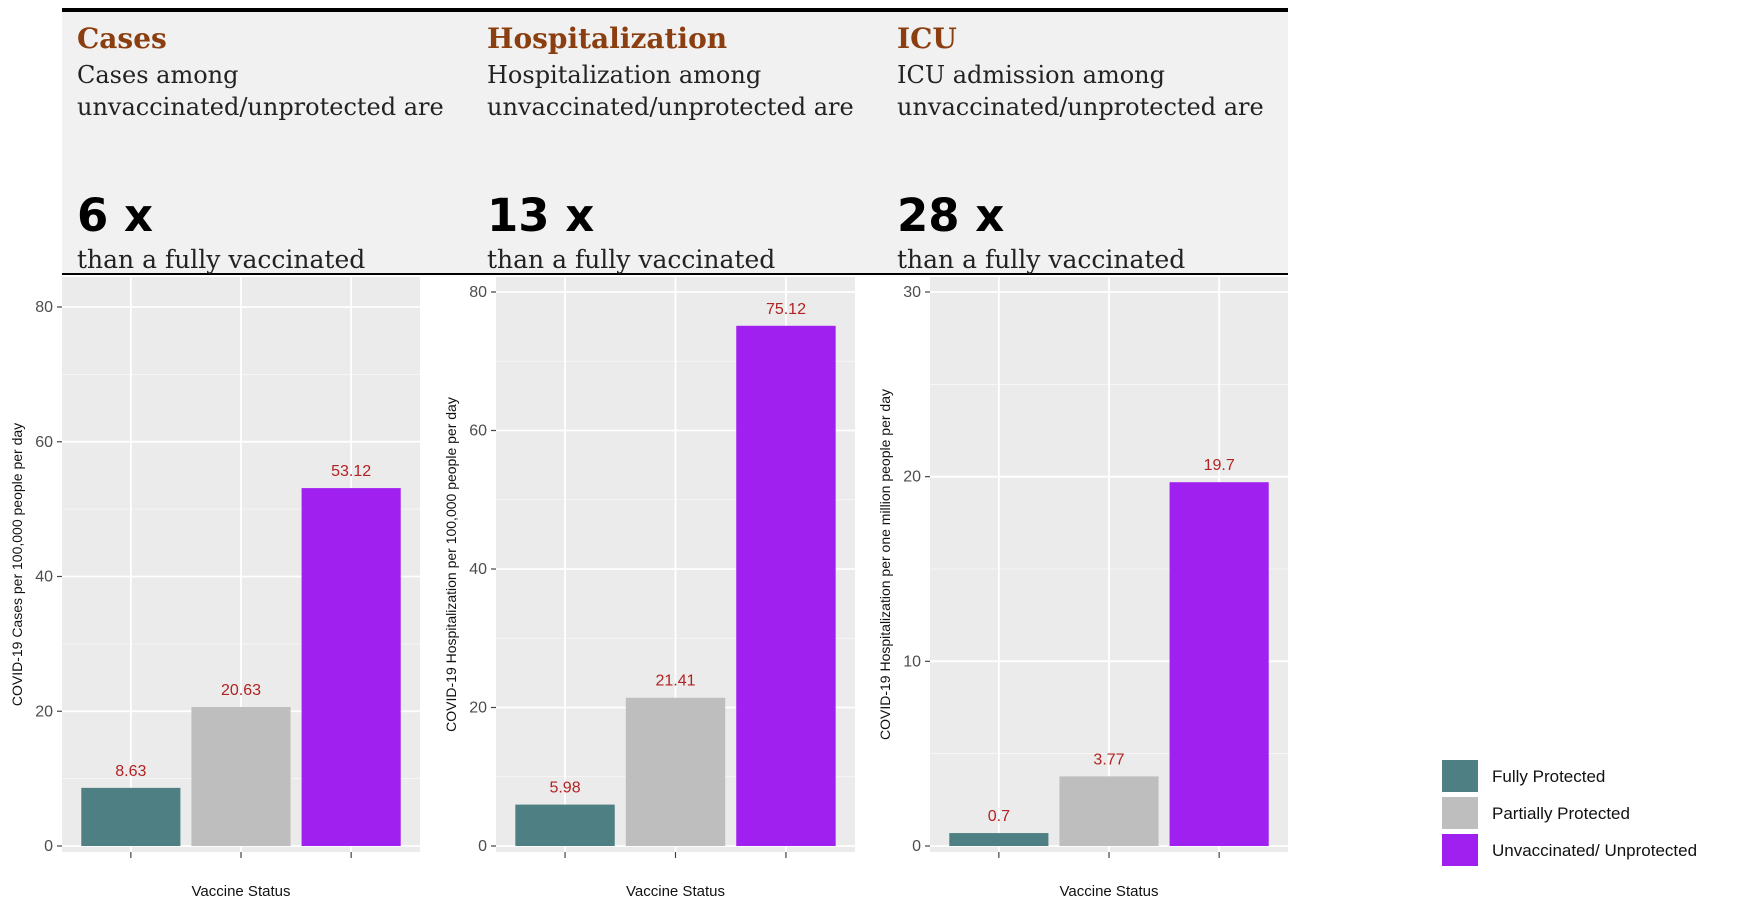 This screenshot has height=900, width=1739. Describe the element at coordinates (351, 471) in the screenshot. I see `data-label: 53.12` at that location.